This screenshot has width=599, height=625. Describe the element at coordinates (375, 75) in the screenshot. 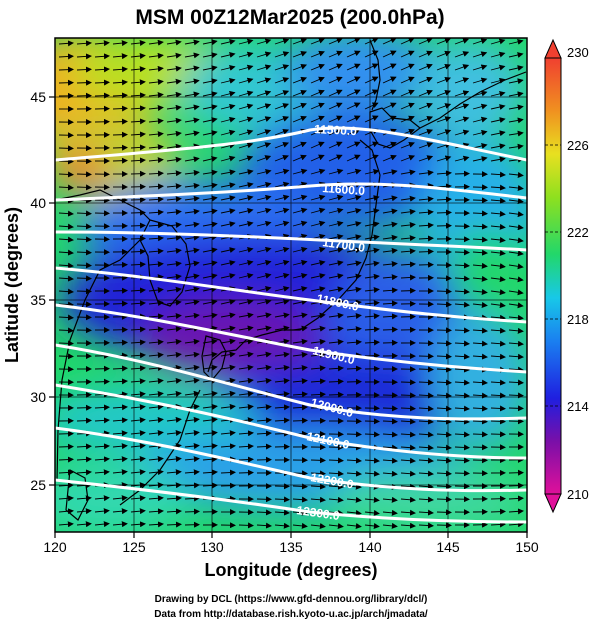

I see `sakhalin-coastline` at that location.